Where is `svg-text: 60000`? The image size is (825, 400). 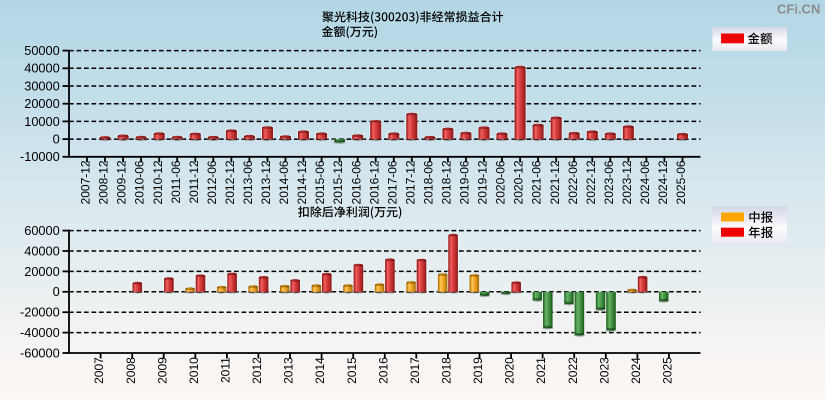 svg-text: 60000 is located at coordinates (42, 230).